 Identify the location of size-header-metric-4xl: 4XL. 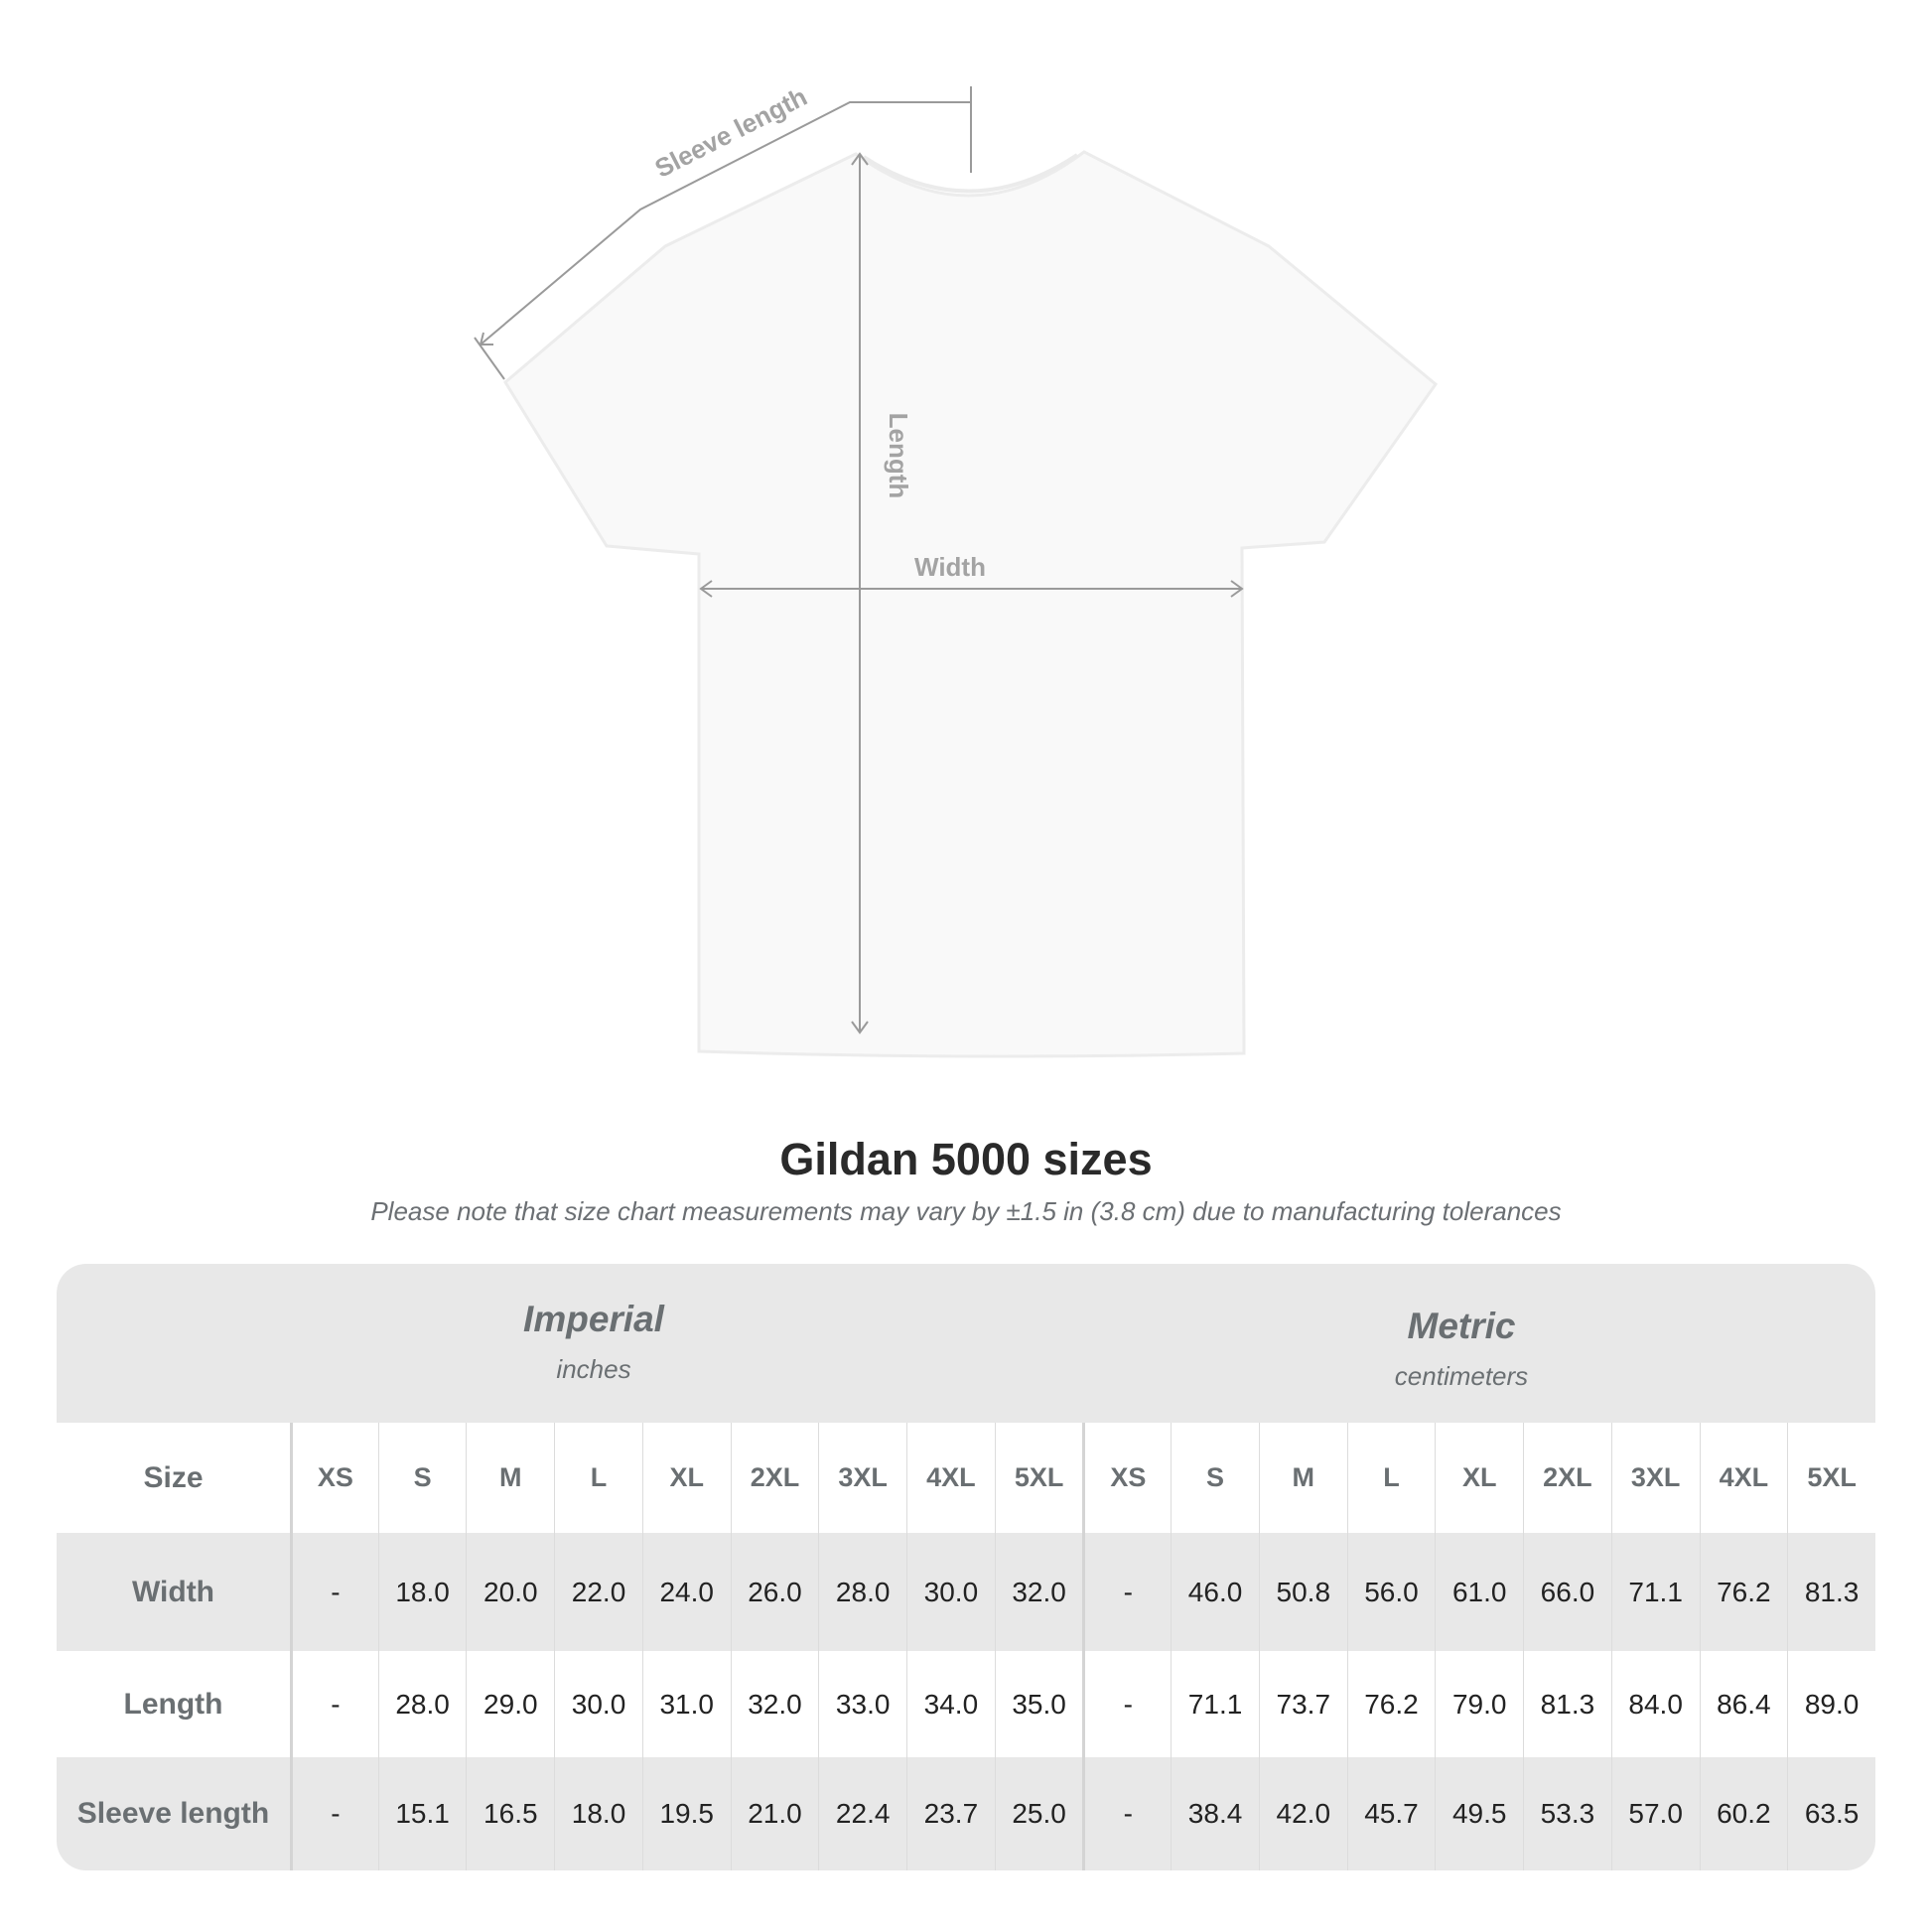
(1743, 1478).